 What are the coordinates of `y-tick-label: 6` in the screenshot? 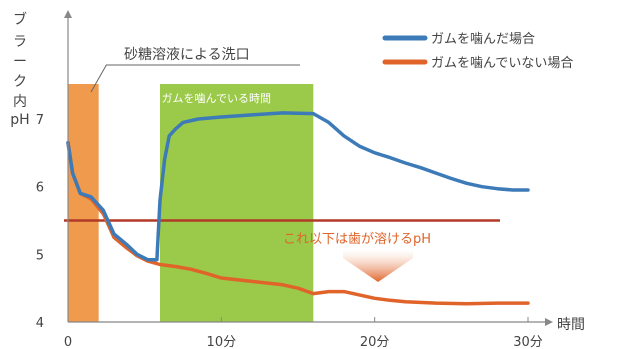 It's located at (40, 188).